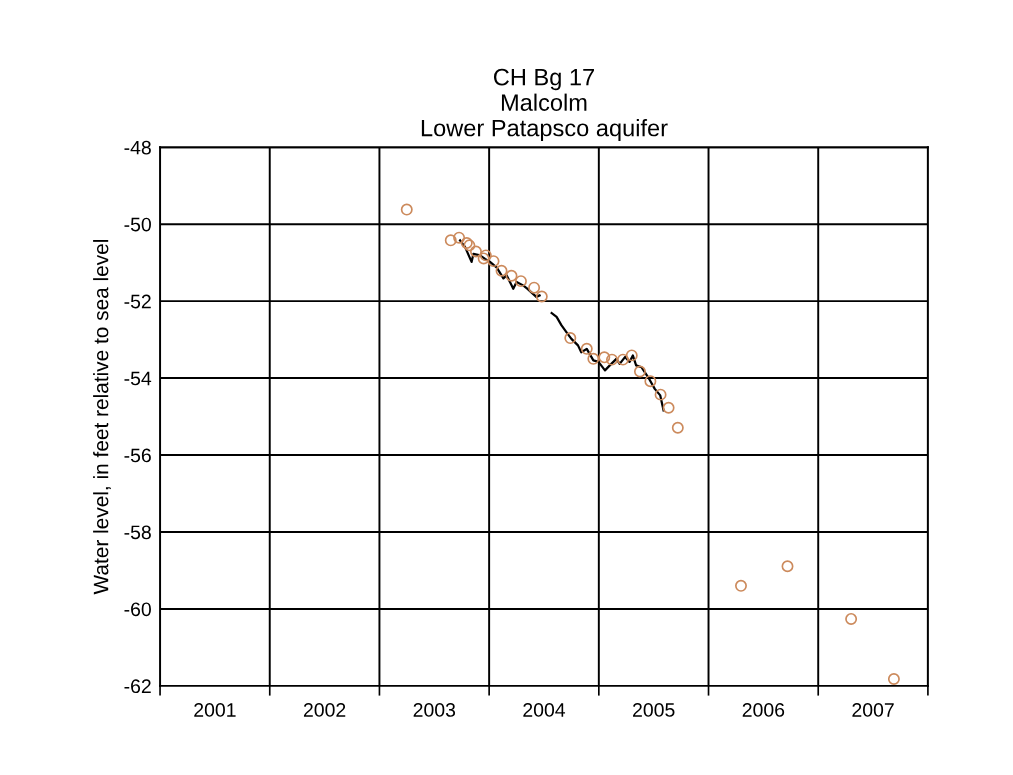  What do you see at coordinates (137, 609) in the screenshot?
I see `y-tick-label: -60` at bounding box center [137, 609].